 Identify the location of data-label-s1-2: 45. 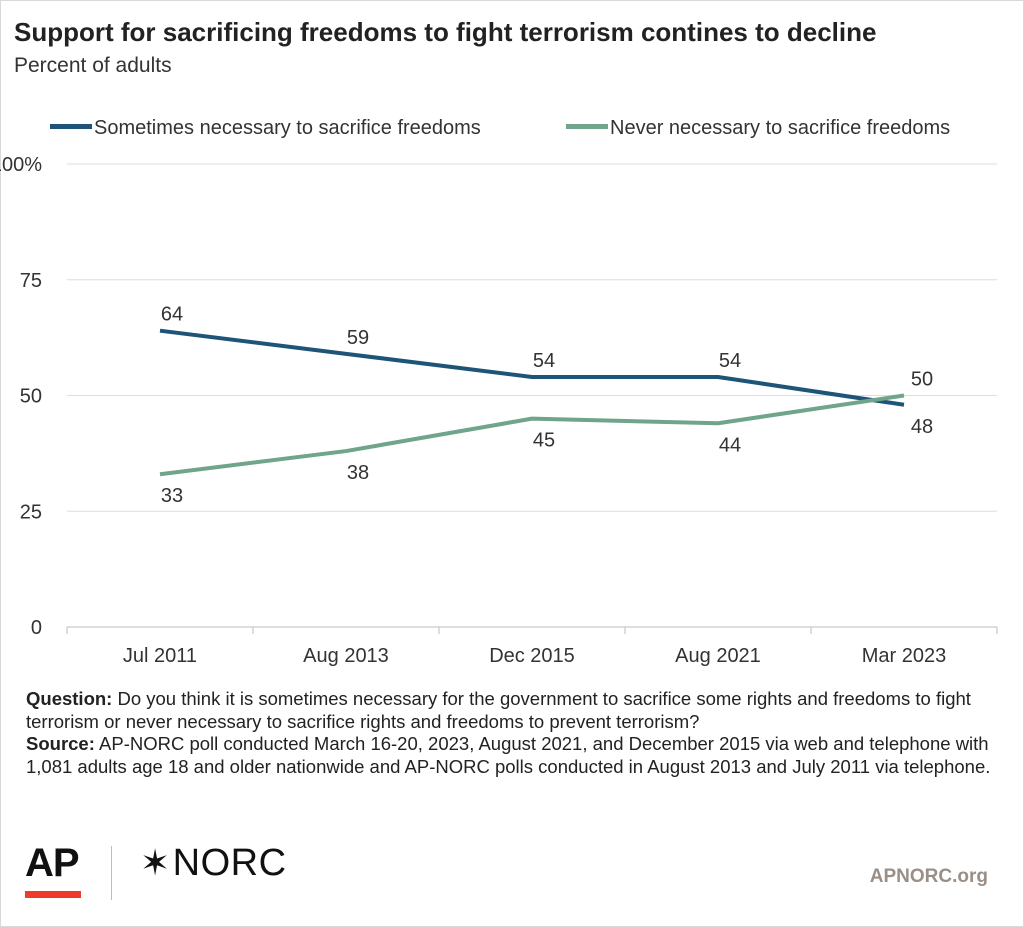
(544, 441).